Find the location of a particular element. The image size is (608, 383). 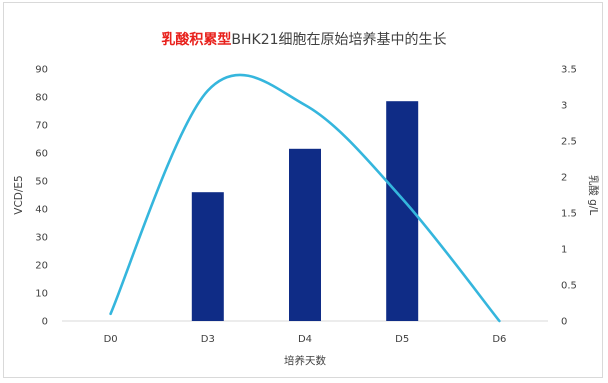

x-tick-label: D6 is located at coordinates (499, 339).